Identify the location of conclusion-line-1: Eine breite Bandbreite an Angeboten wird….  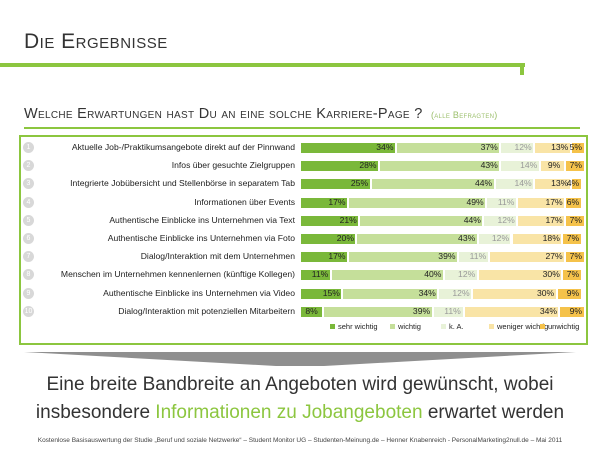
(300, 384).